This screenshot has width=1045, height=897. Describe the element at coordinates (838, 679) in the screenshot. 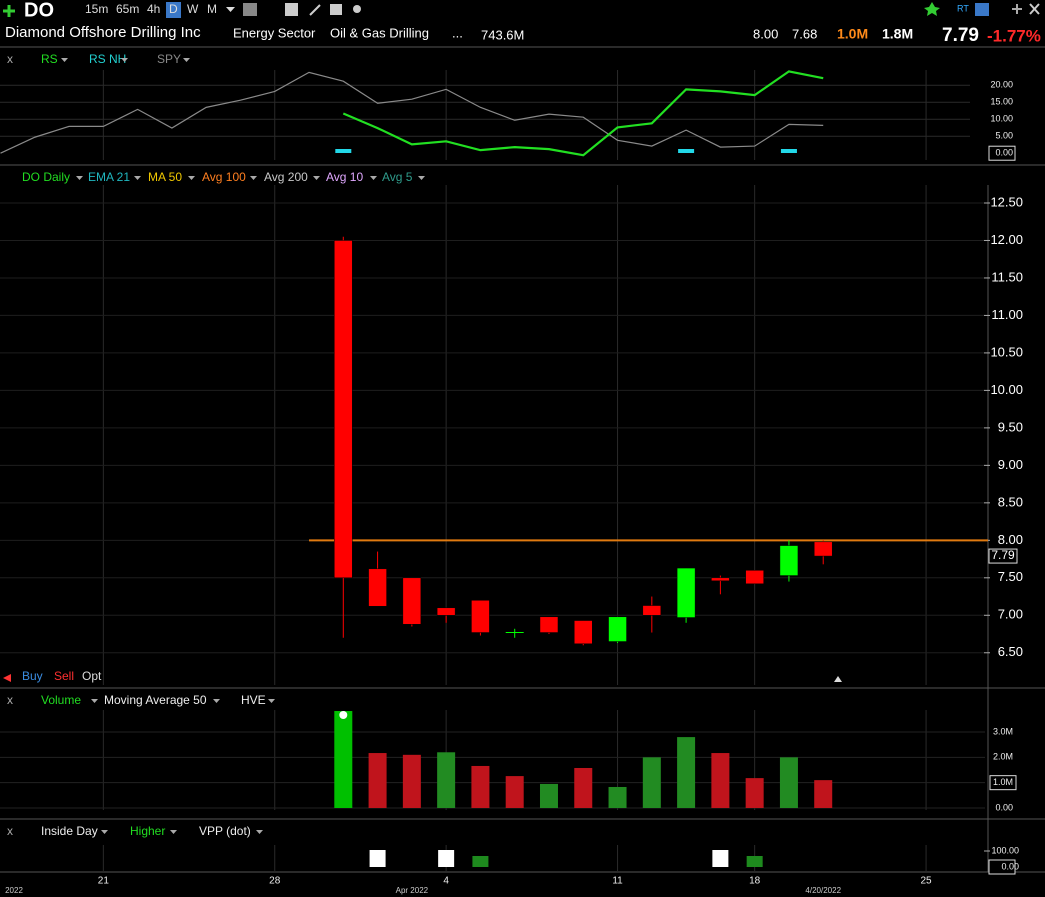

I see `scroll-marker` at that location.